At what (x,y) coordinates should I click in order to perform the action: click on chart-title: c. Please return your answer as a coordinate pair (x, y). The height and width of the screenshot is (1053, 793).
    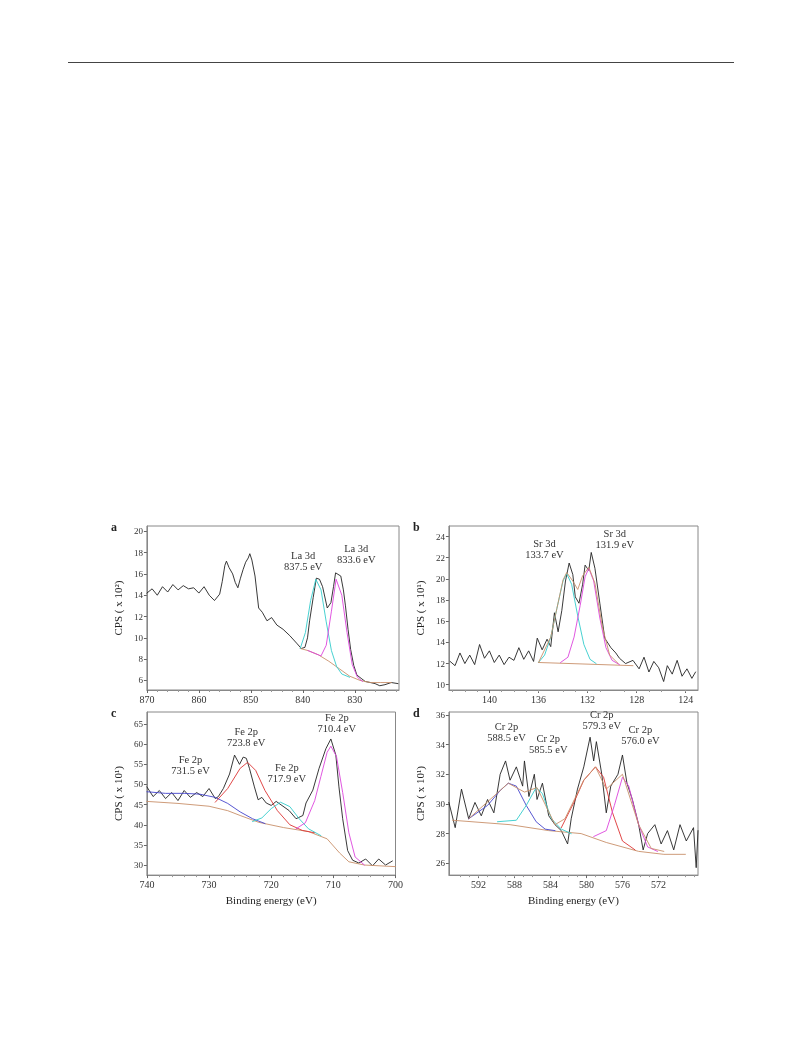
    Looking at the image, I should click on (114, 713).